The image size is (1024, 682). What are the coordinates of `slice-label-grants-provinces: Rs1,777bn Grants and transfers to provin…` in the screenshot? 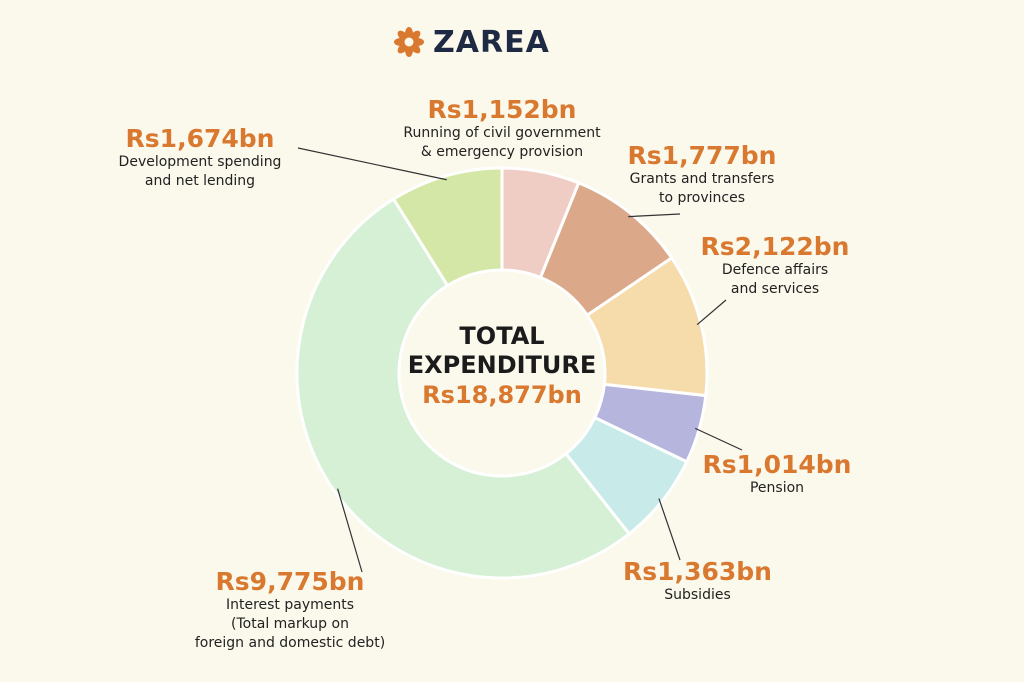 It's located at (702, 174).